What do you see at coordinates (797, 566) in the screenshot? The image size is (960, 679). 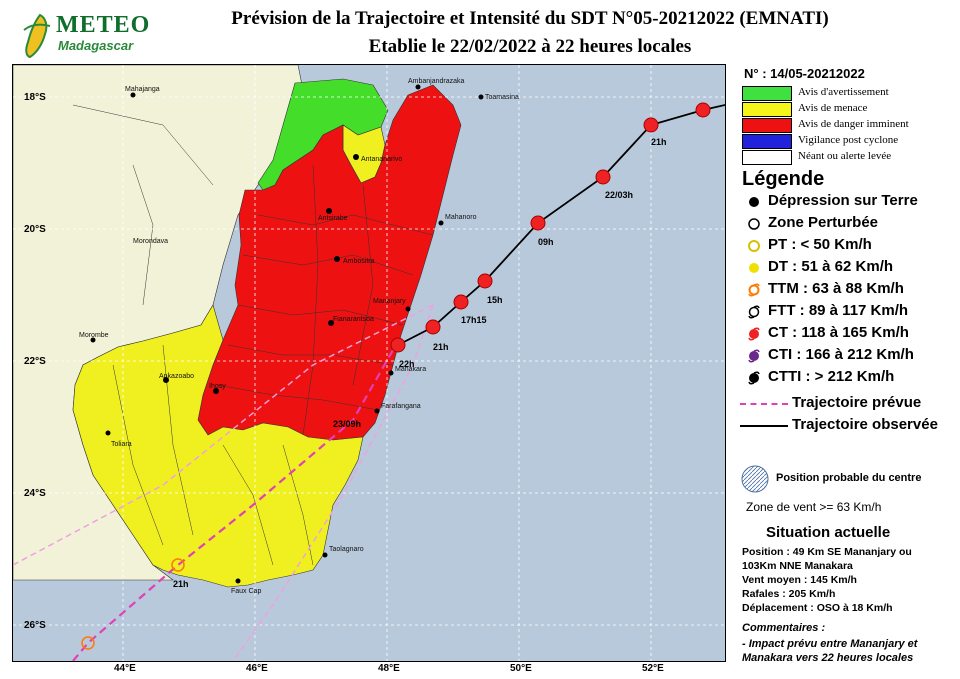 I see `situation-line: 103Km NNE Manakara` at bounding box center [797, 566].